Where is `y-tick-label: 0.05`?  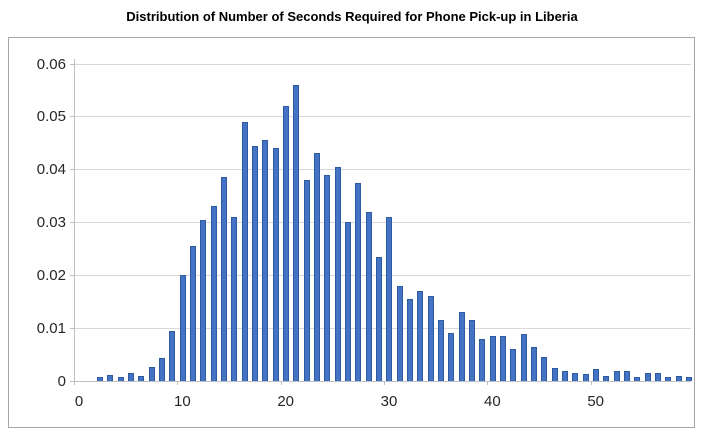
y-tick-label: 0.05 is located at coordinates (51, 117).